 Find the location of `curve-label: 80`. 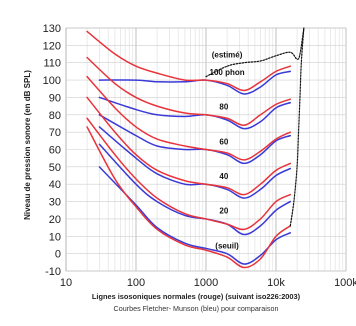

curve-label: 80 is located at coordinates (223, 107).